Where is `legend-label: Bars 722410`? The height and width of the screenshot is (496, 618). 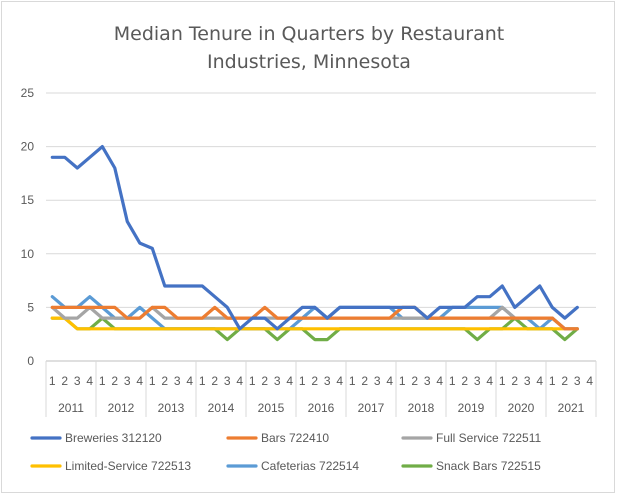 legend-label: Bars 722410 is located at coordinates (295, 438).